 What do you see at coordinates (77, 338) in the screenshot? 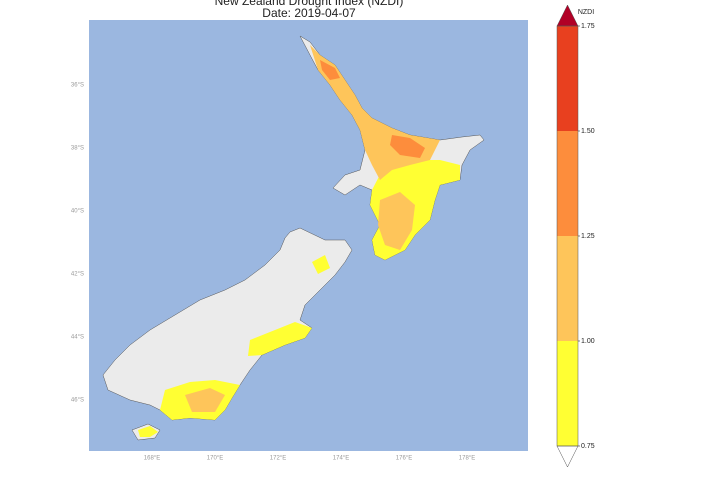
I see `lat-label: 44°S` at bounding box center [77, 338].